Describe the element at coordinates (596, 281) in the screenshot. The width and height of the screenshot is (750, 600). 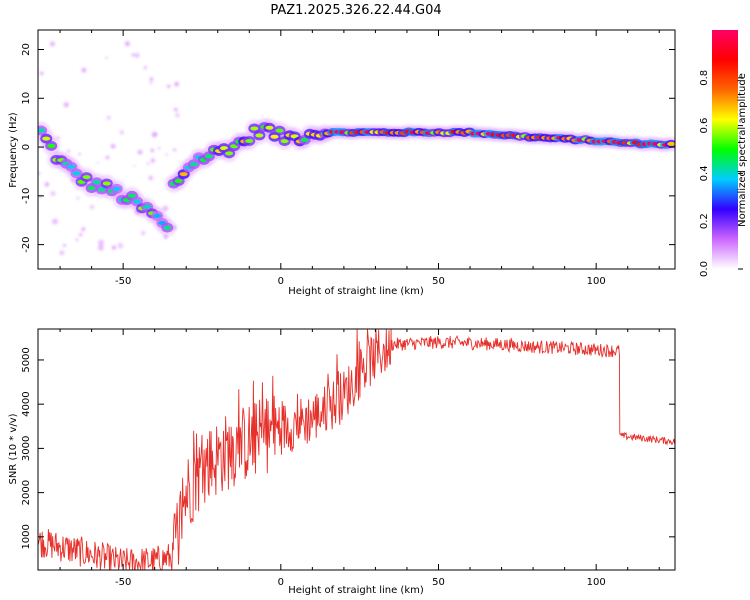
I see `spectrogram-x-tick-label: 100` at that location.